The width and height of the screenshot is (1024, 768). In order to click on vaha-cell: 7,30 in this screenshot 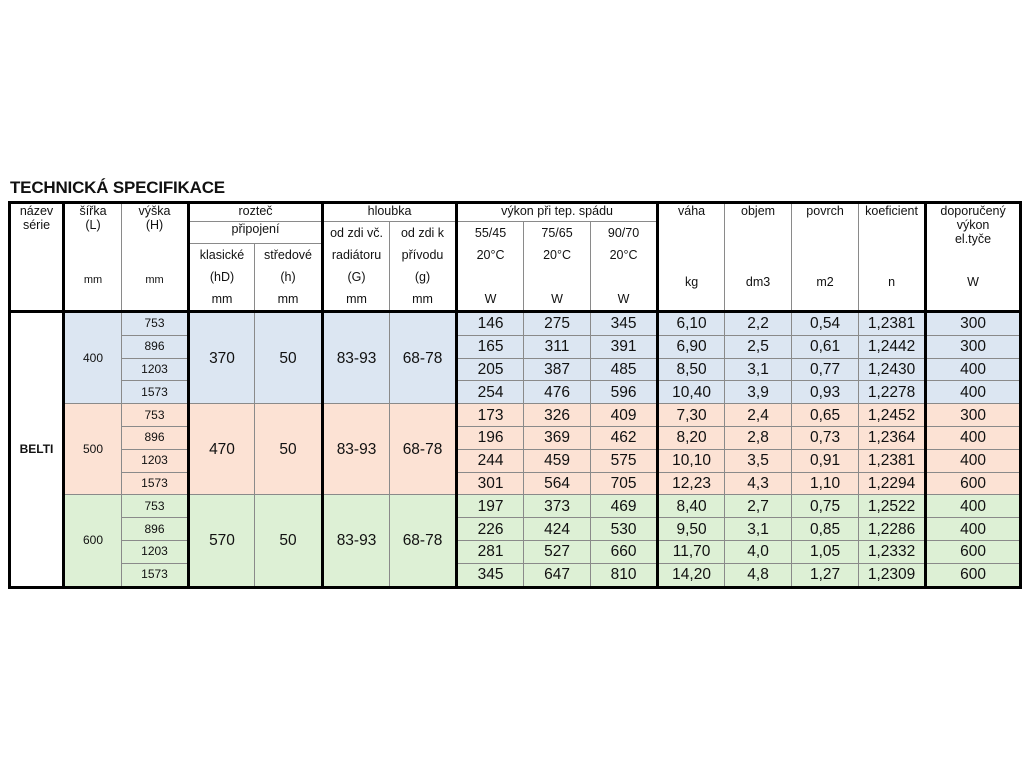, I will do `click(691, 415)`.